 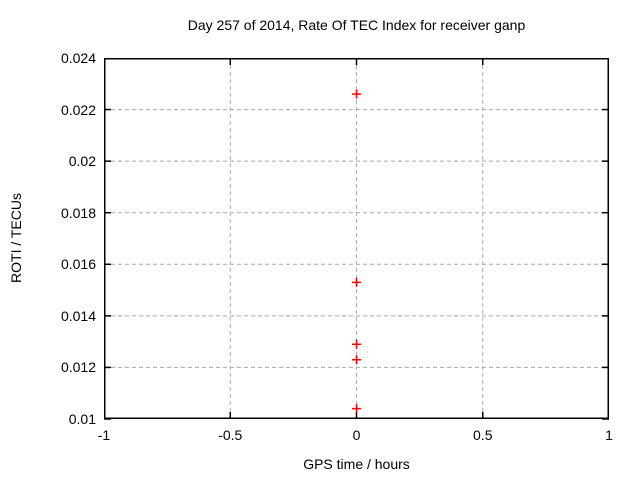 I want to click on y-tick-label: 0.024, so click(x=78, y=58).